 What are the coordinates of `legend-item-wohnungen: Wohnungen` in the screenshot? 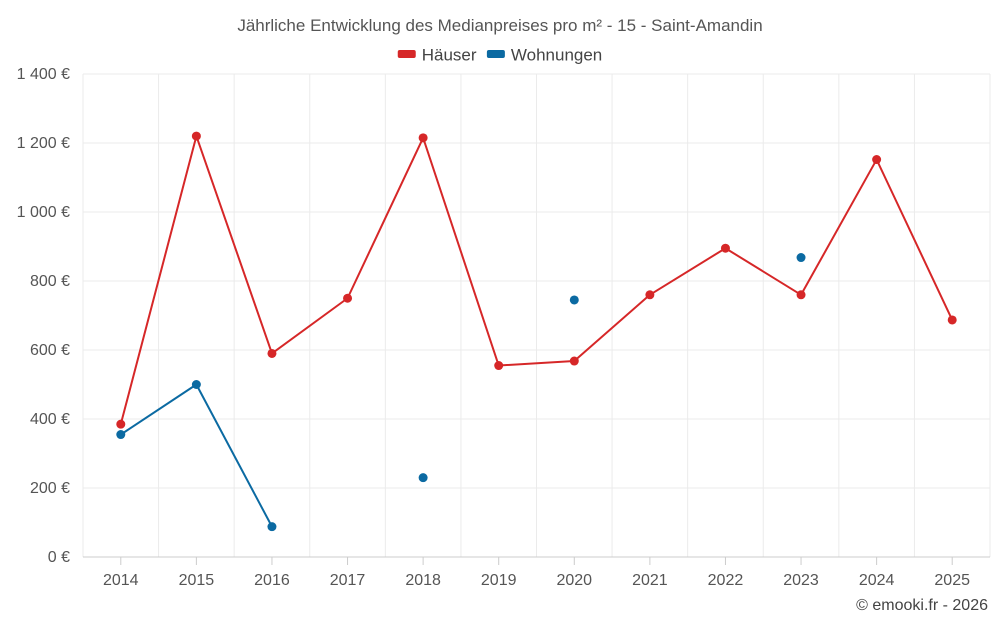 It's located at (544, 54).